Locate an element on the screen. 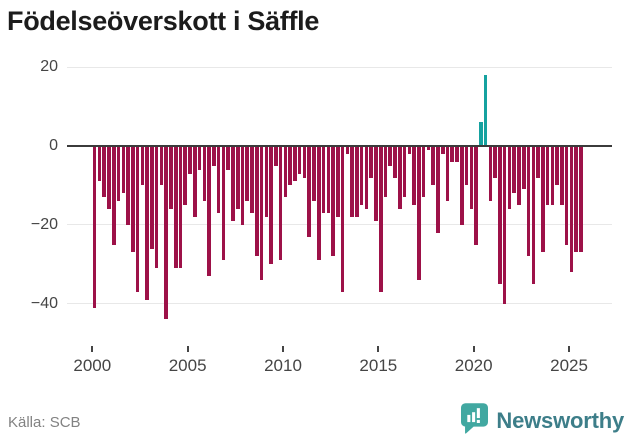 The height and width of the screenshot is (439, 631). bar-2006-q1 is located at coordinates (209, 211).